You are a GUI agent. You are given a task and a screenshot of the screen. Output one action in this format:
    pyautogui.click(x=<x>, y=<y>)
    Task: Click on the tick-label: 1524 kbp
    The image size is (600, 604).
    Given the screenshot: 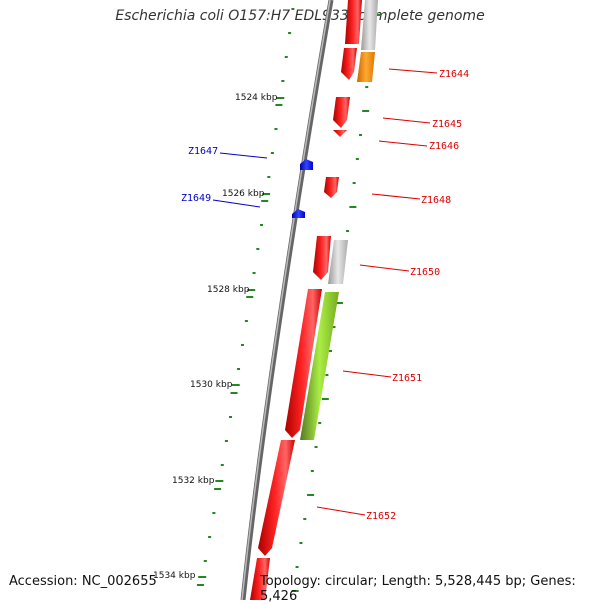 What is the action you would take?
    pyautogui.click(x=256, y=98)
    